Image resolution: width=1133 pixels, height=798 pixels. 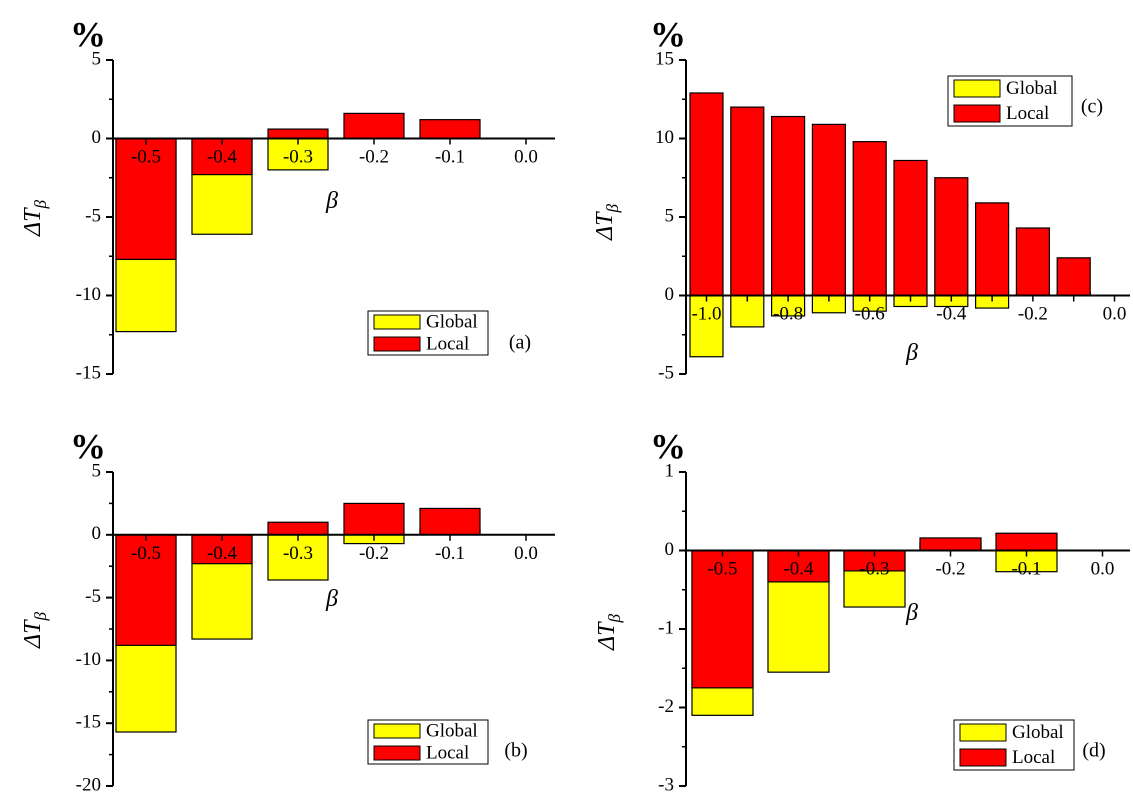 What do you see at coordinates (666, 627) in the screenshot?
I see `y-tick-label: -1` at bounding box center [666, 627].